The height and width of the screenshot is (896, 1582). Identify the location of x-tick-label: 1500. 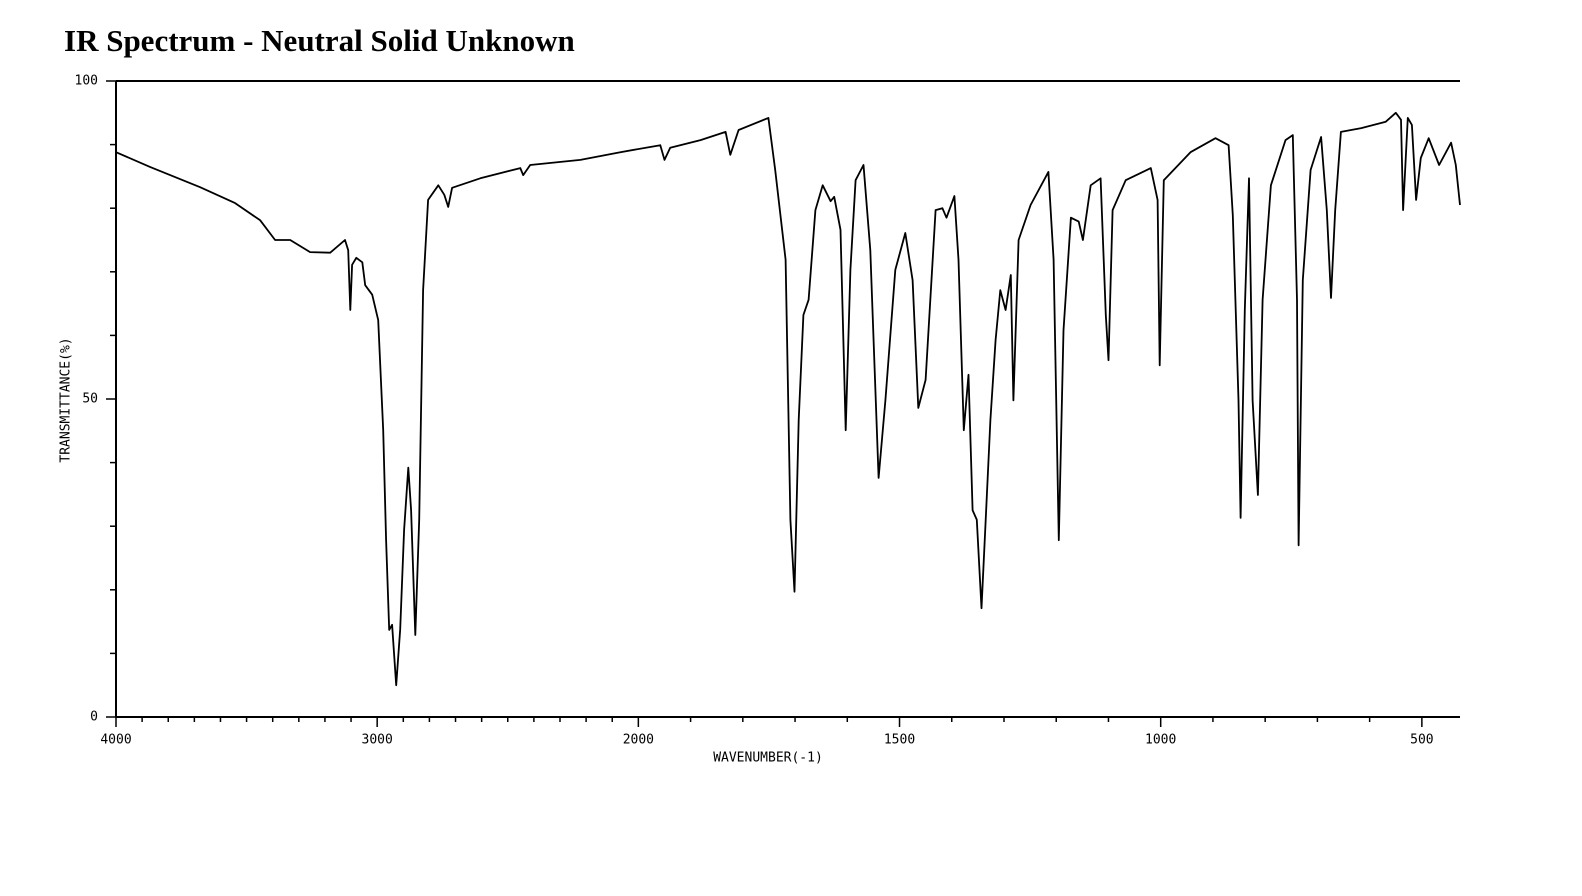
(899, 740).